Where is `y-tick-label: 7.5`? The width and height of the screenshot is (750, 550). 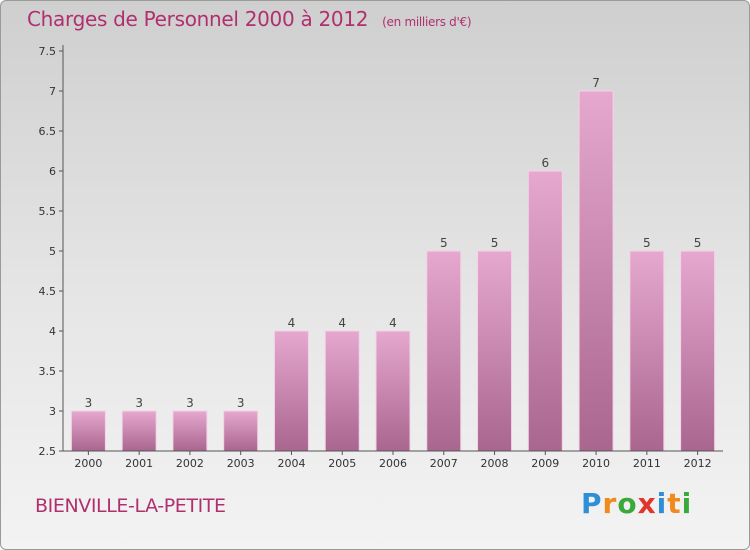
y-tick-label: 7.5 is located at coordinates (48, 51).